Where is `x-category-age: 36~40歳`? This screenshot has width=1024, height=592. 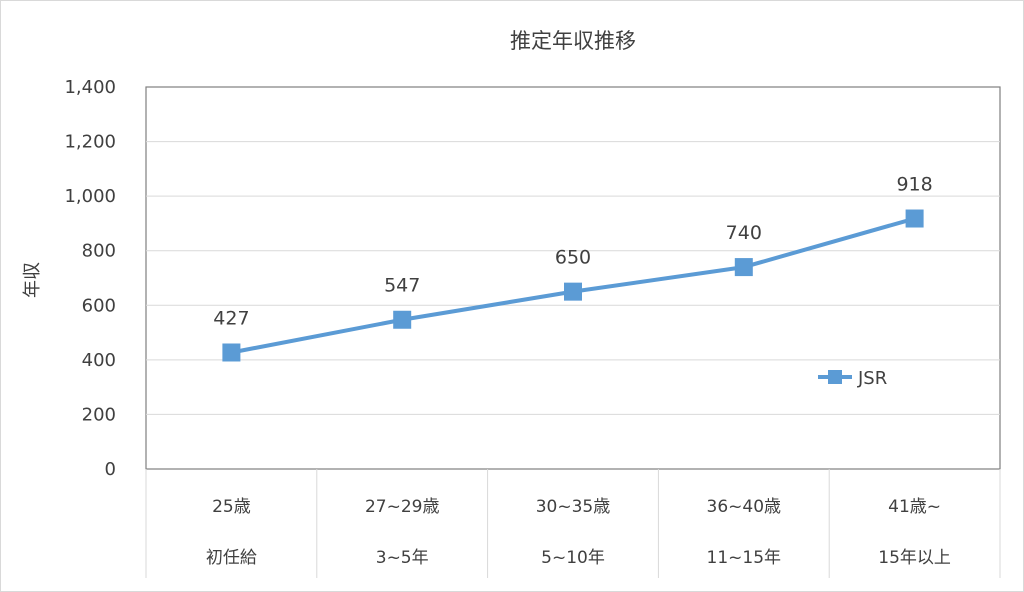
x-category-age: 36~40歳 is located at coordinates (744, 507).